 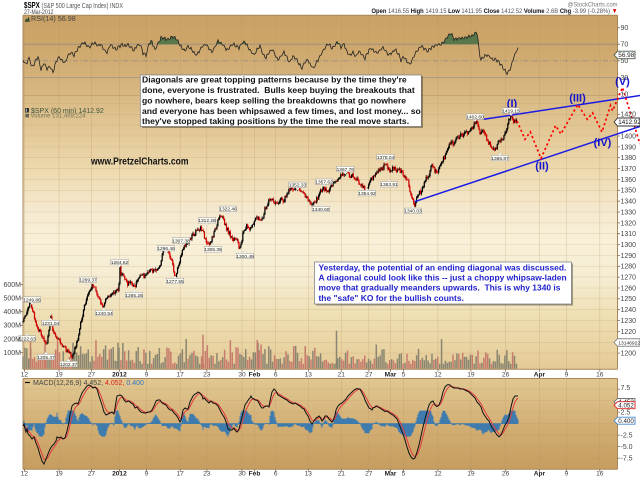 What do you see at coordinates (12, 285) in the screenshot?
I see `svg-text: 600M` at bounding box center [12, 285].